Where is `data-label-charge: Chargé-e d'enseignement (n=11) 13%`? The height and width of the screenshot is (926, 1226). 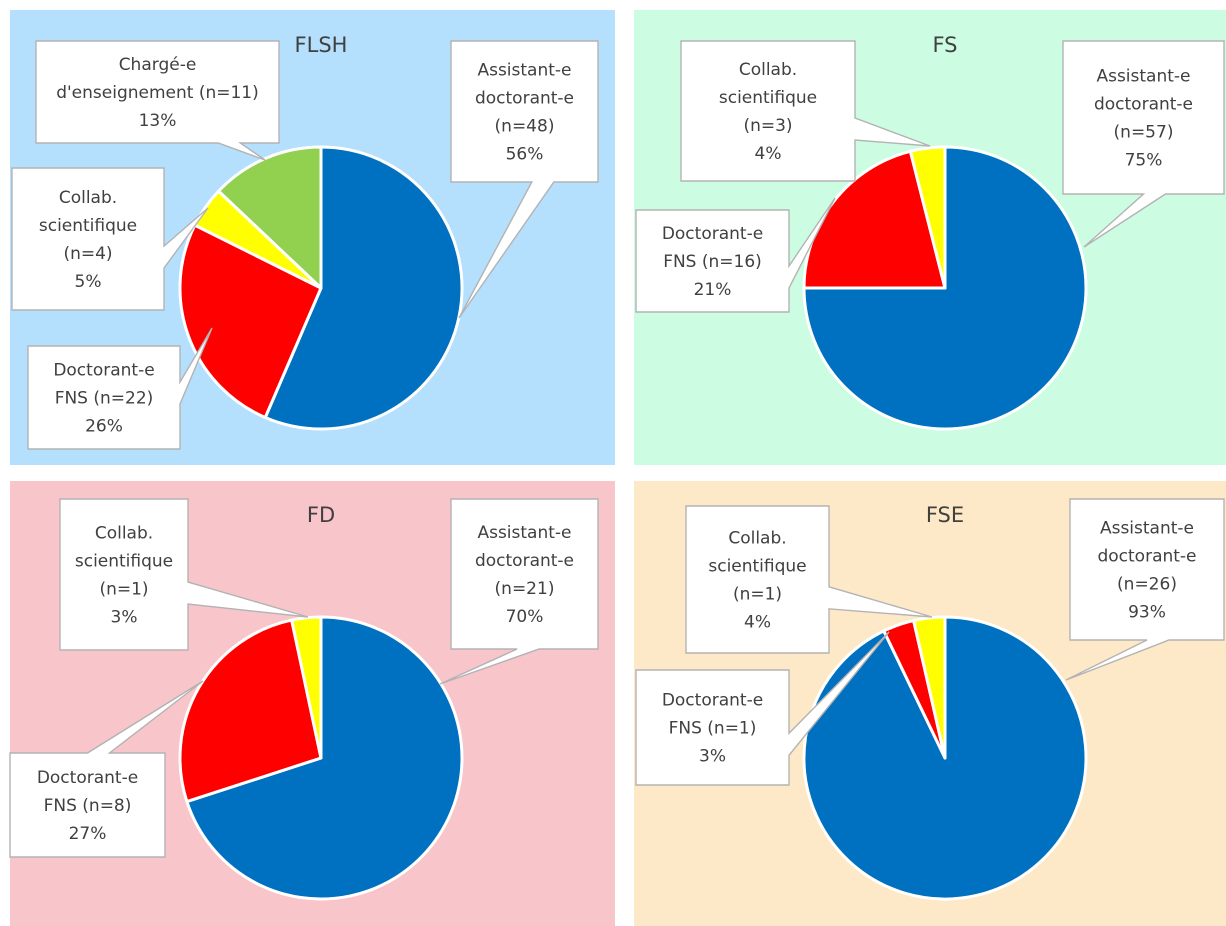 data-label-charge: Chargé-e d'enseignement (n=11) 13% is located at coordinates (157, 100).